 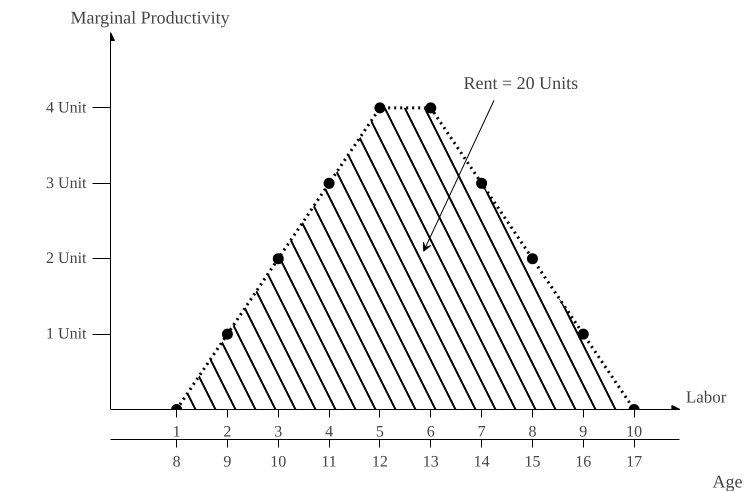 What do you see at coordinates (634, 432) in the screenshot?
I see `x-tick-label: 10` at bounding box center [634, 432].